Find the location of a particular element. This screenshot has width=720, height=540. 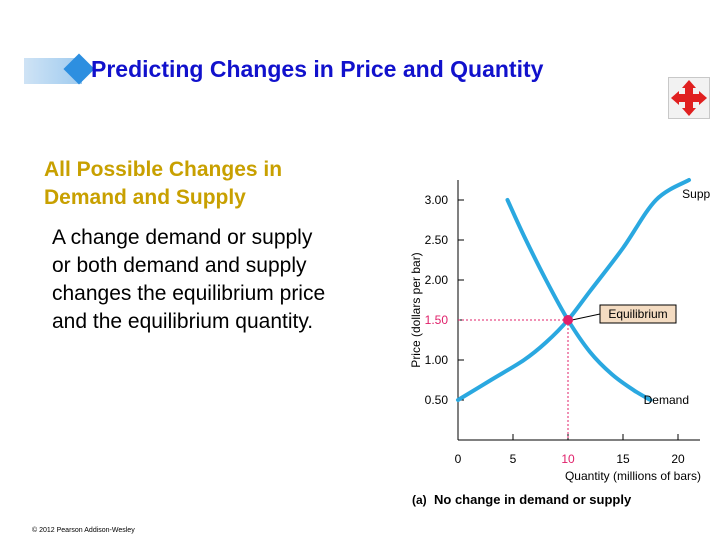

demand-label: Demand is located at coordinates (666, 400).